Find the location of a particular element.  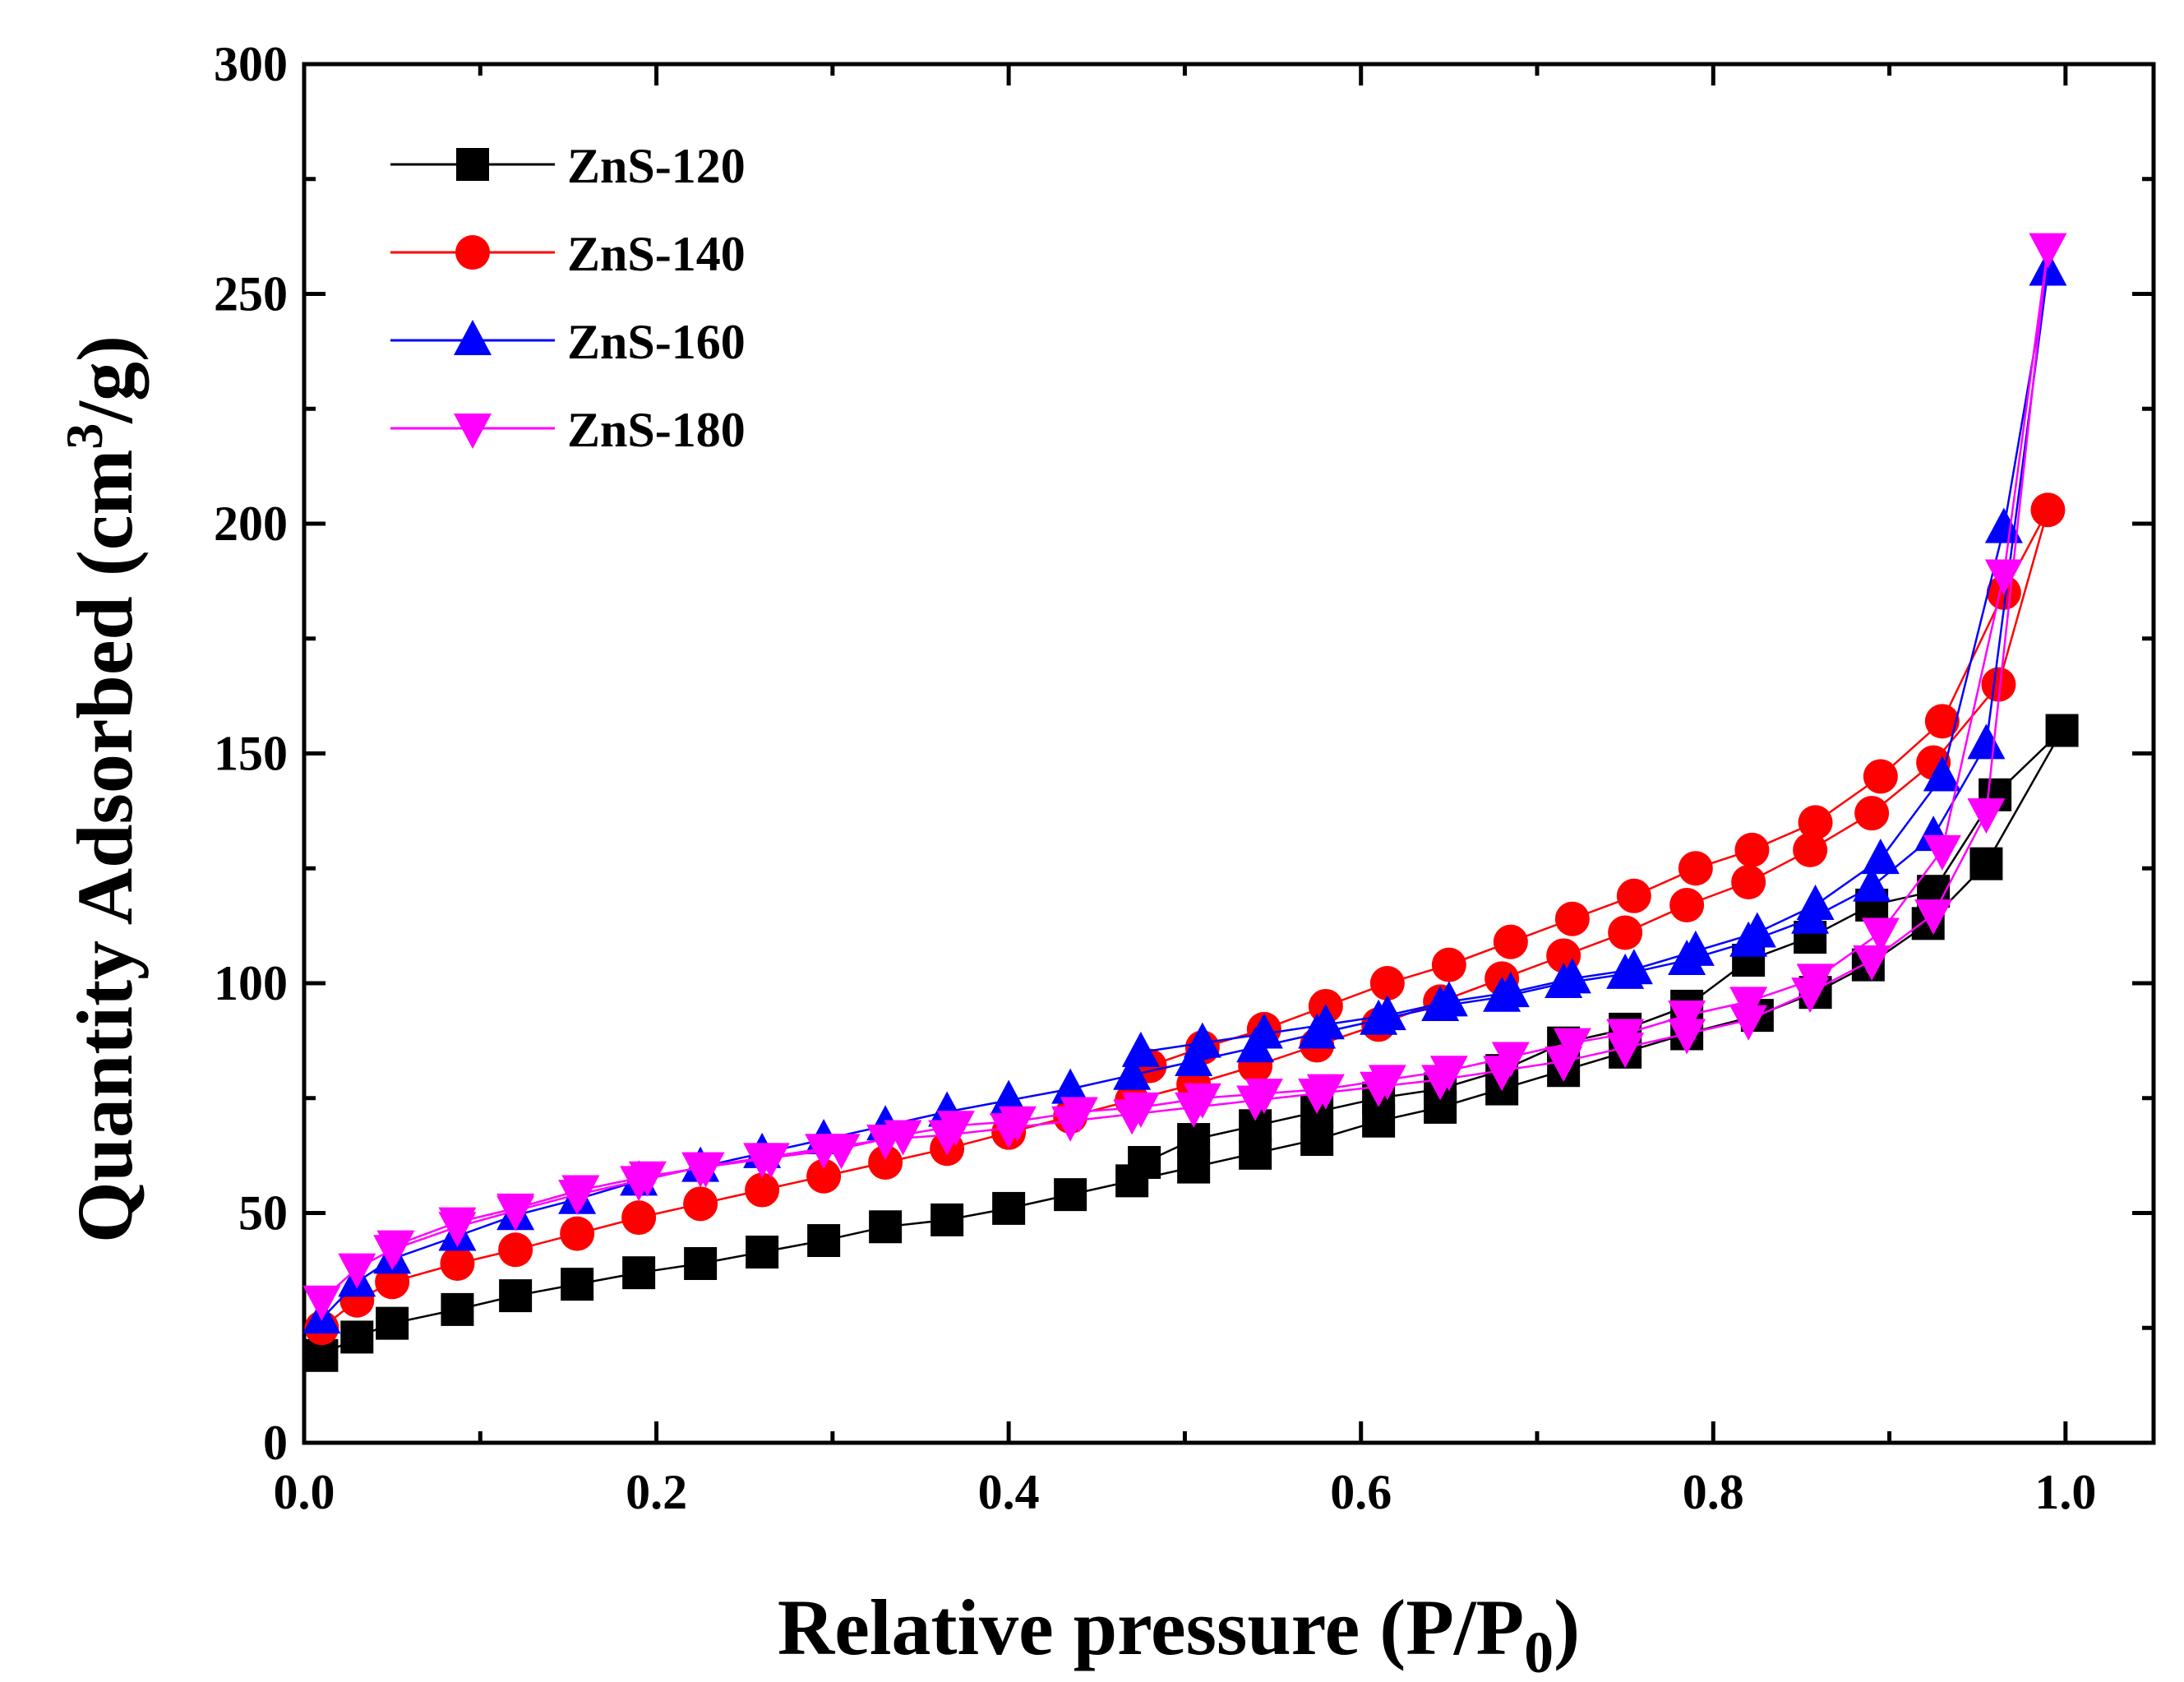

legend-item: ZnS-160 is located at coordinates (568, 342).